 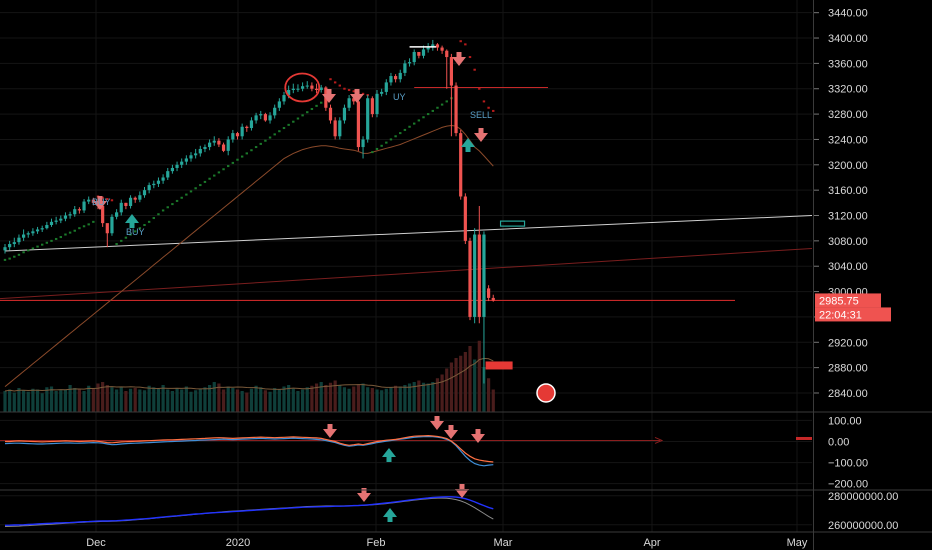 What do you see at coordinates (848, 452) in the screenshot?
I see `oscillator-axis: 100.00 0.00 −100.00 −200.00` at bounding box center [848, 452].